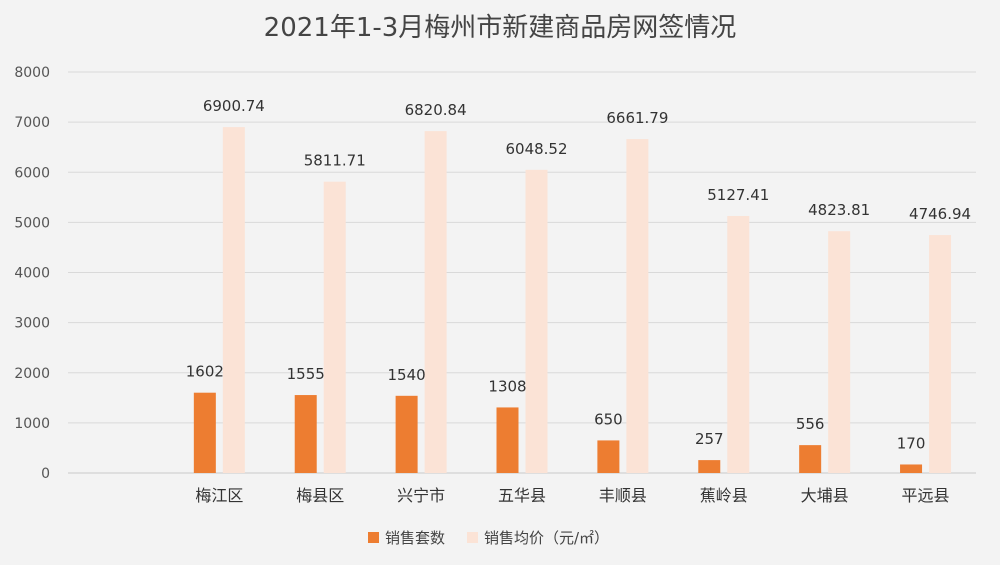  Describe the element at coordinates (205, 372) in the screenshot. I see `data-label-sales-count: 1602` at that location.